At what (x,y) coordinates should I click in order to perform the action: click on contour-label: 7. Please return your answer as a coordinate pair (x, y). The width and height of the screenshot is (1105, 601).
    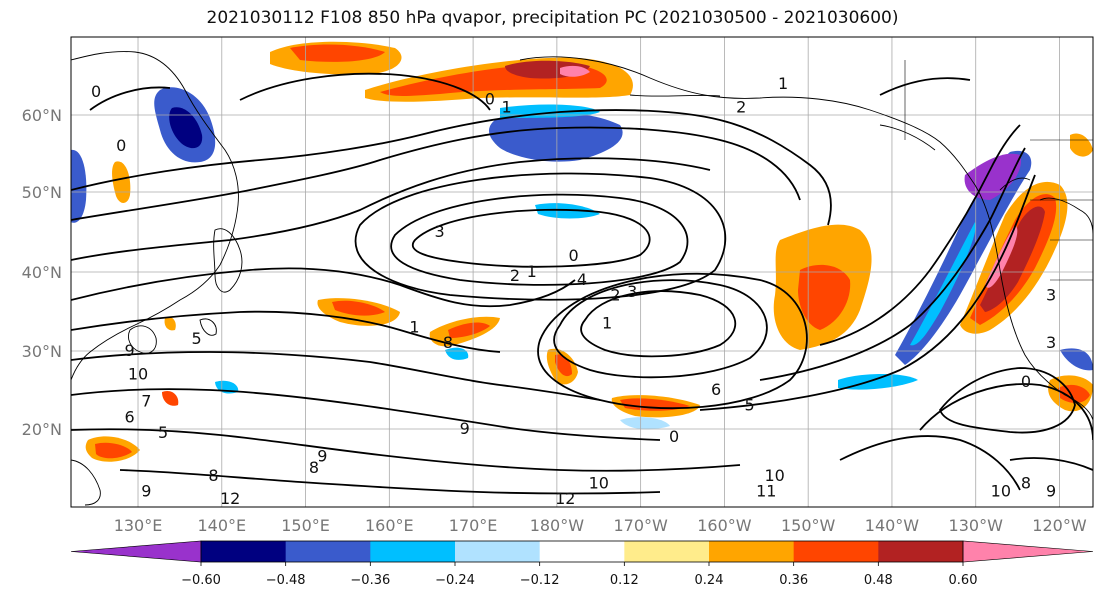
    Looking at the image, I should click on (146, 401).